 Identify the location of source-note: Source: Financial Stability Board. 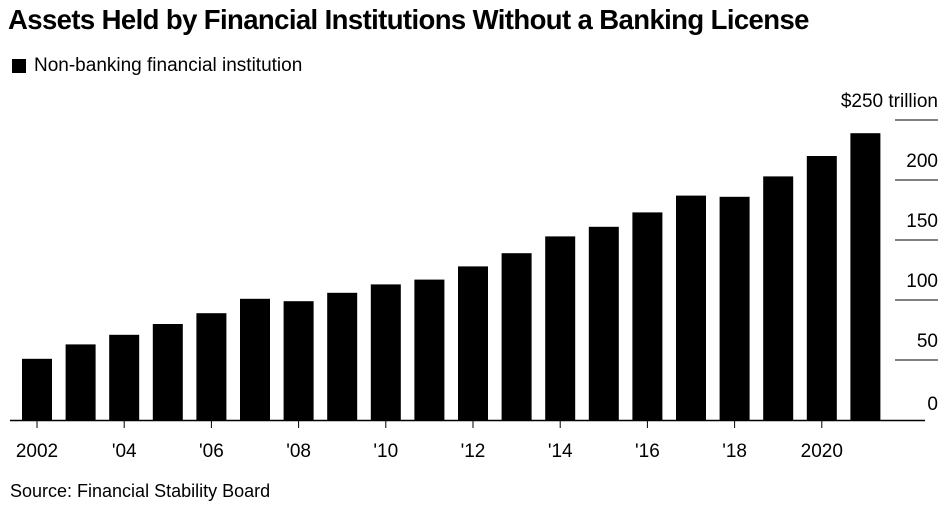
(140, 491).